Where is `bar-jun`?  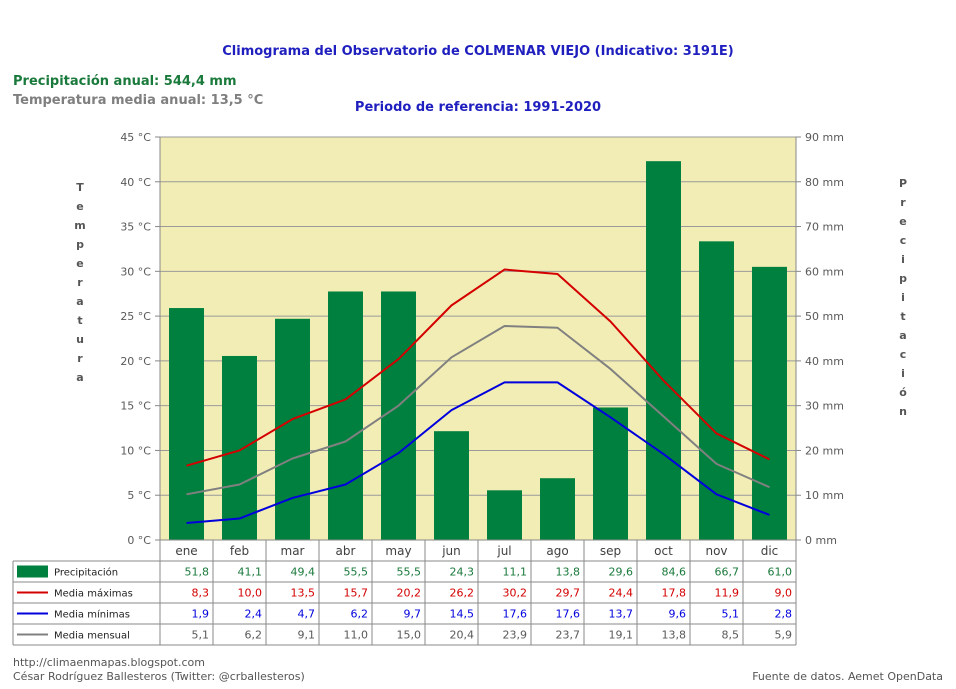 bar-jun is located at coordinates (451, 485).